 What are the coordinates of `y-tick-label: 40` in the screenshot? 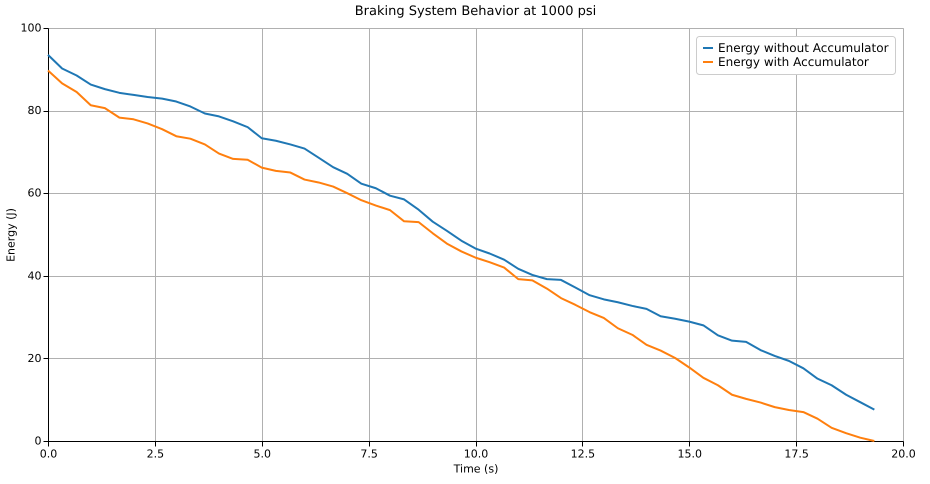 It's located at (35, 275).